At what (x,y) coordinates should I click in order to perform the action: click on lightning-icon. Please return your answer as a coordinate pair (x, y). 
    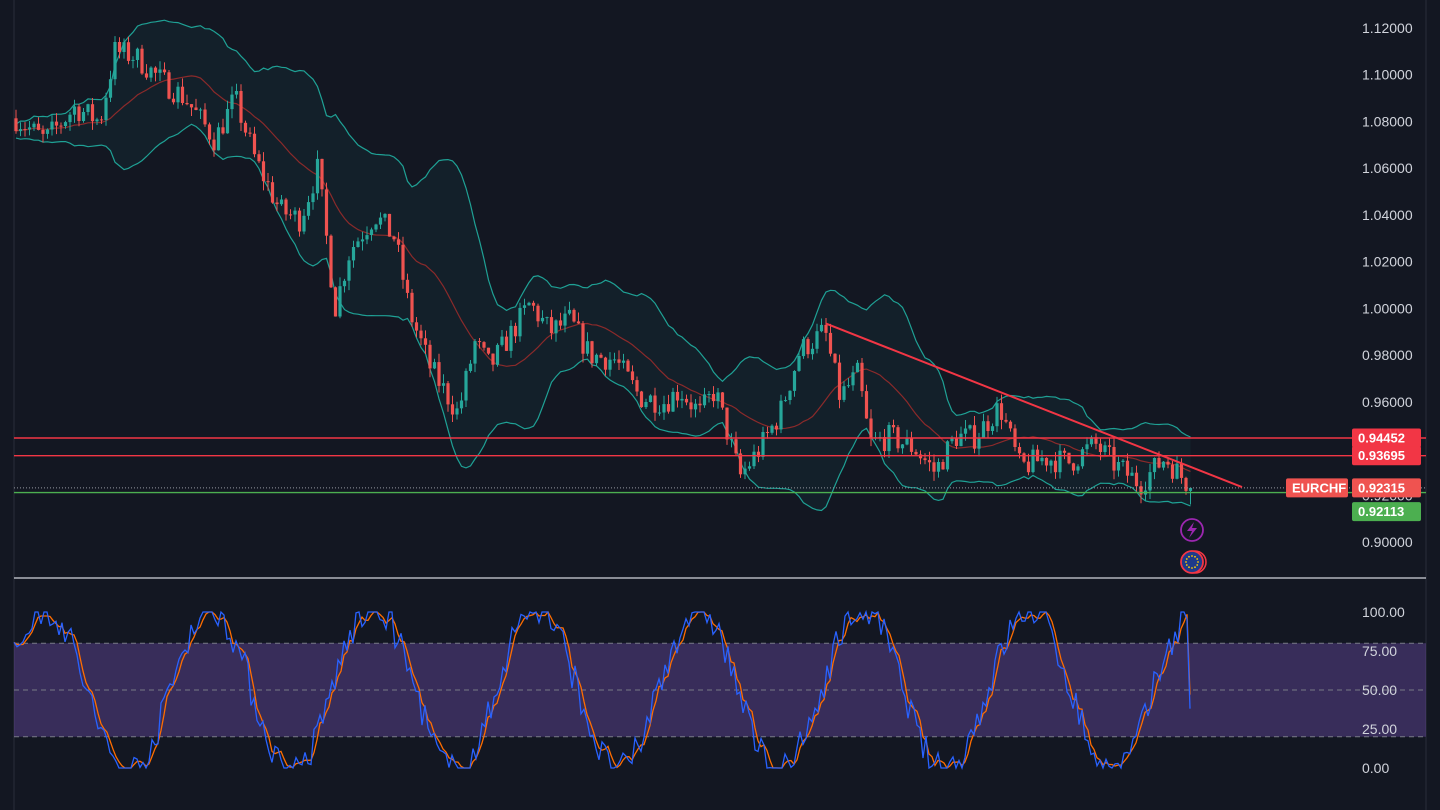
    Looking at the image, I should click on (1192, 530).